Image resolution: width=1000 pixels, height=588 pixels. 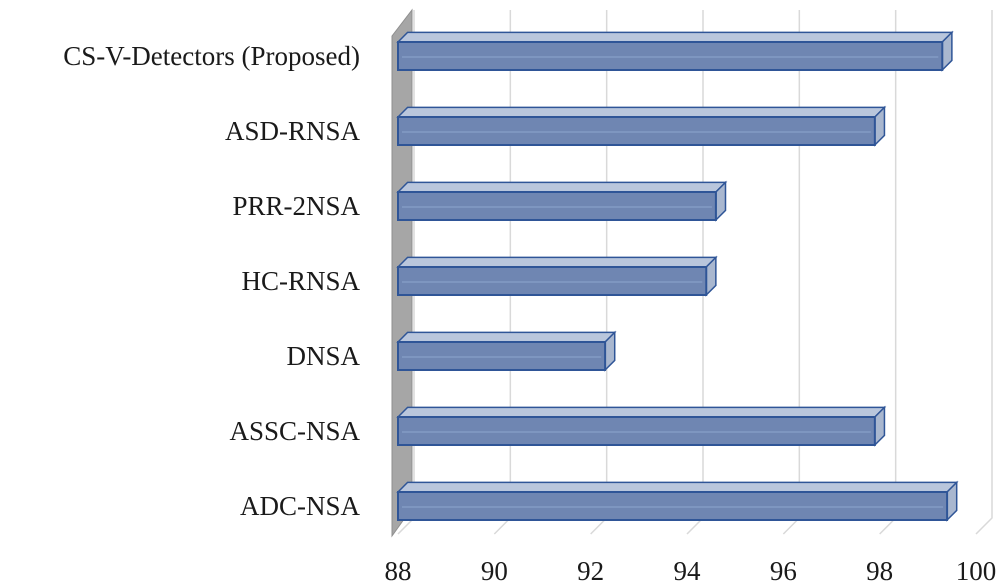 I want to click on tick-label-0: 88, so click(x=398, y=571).